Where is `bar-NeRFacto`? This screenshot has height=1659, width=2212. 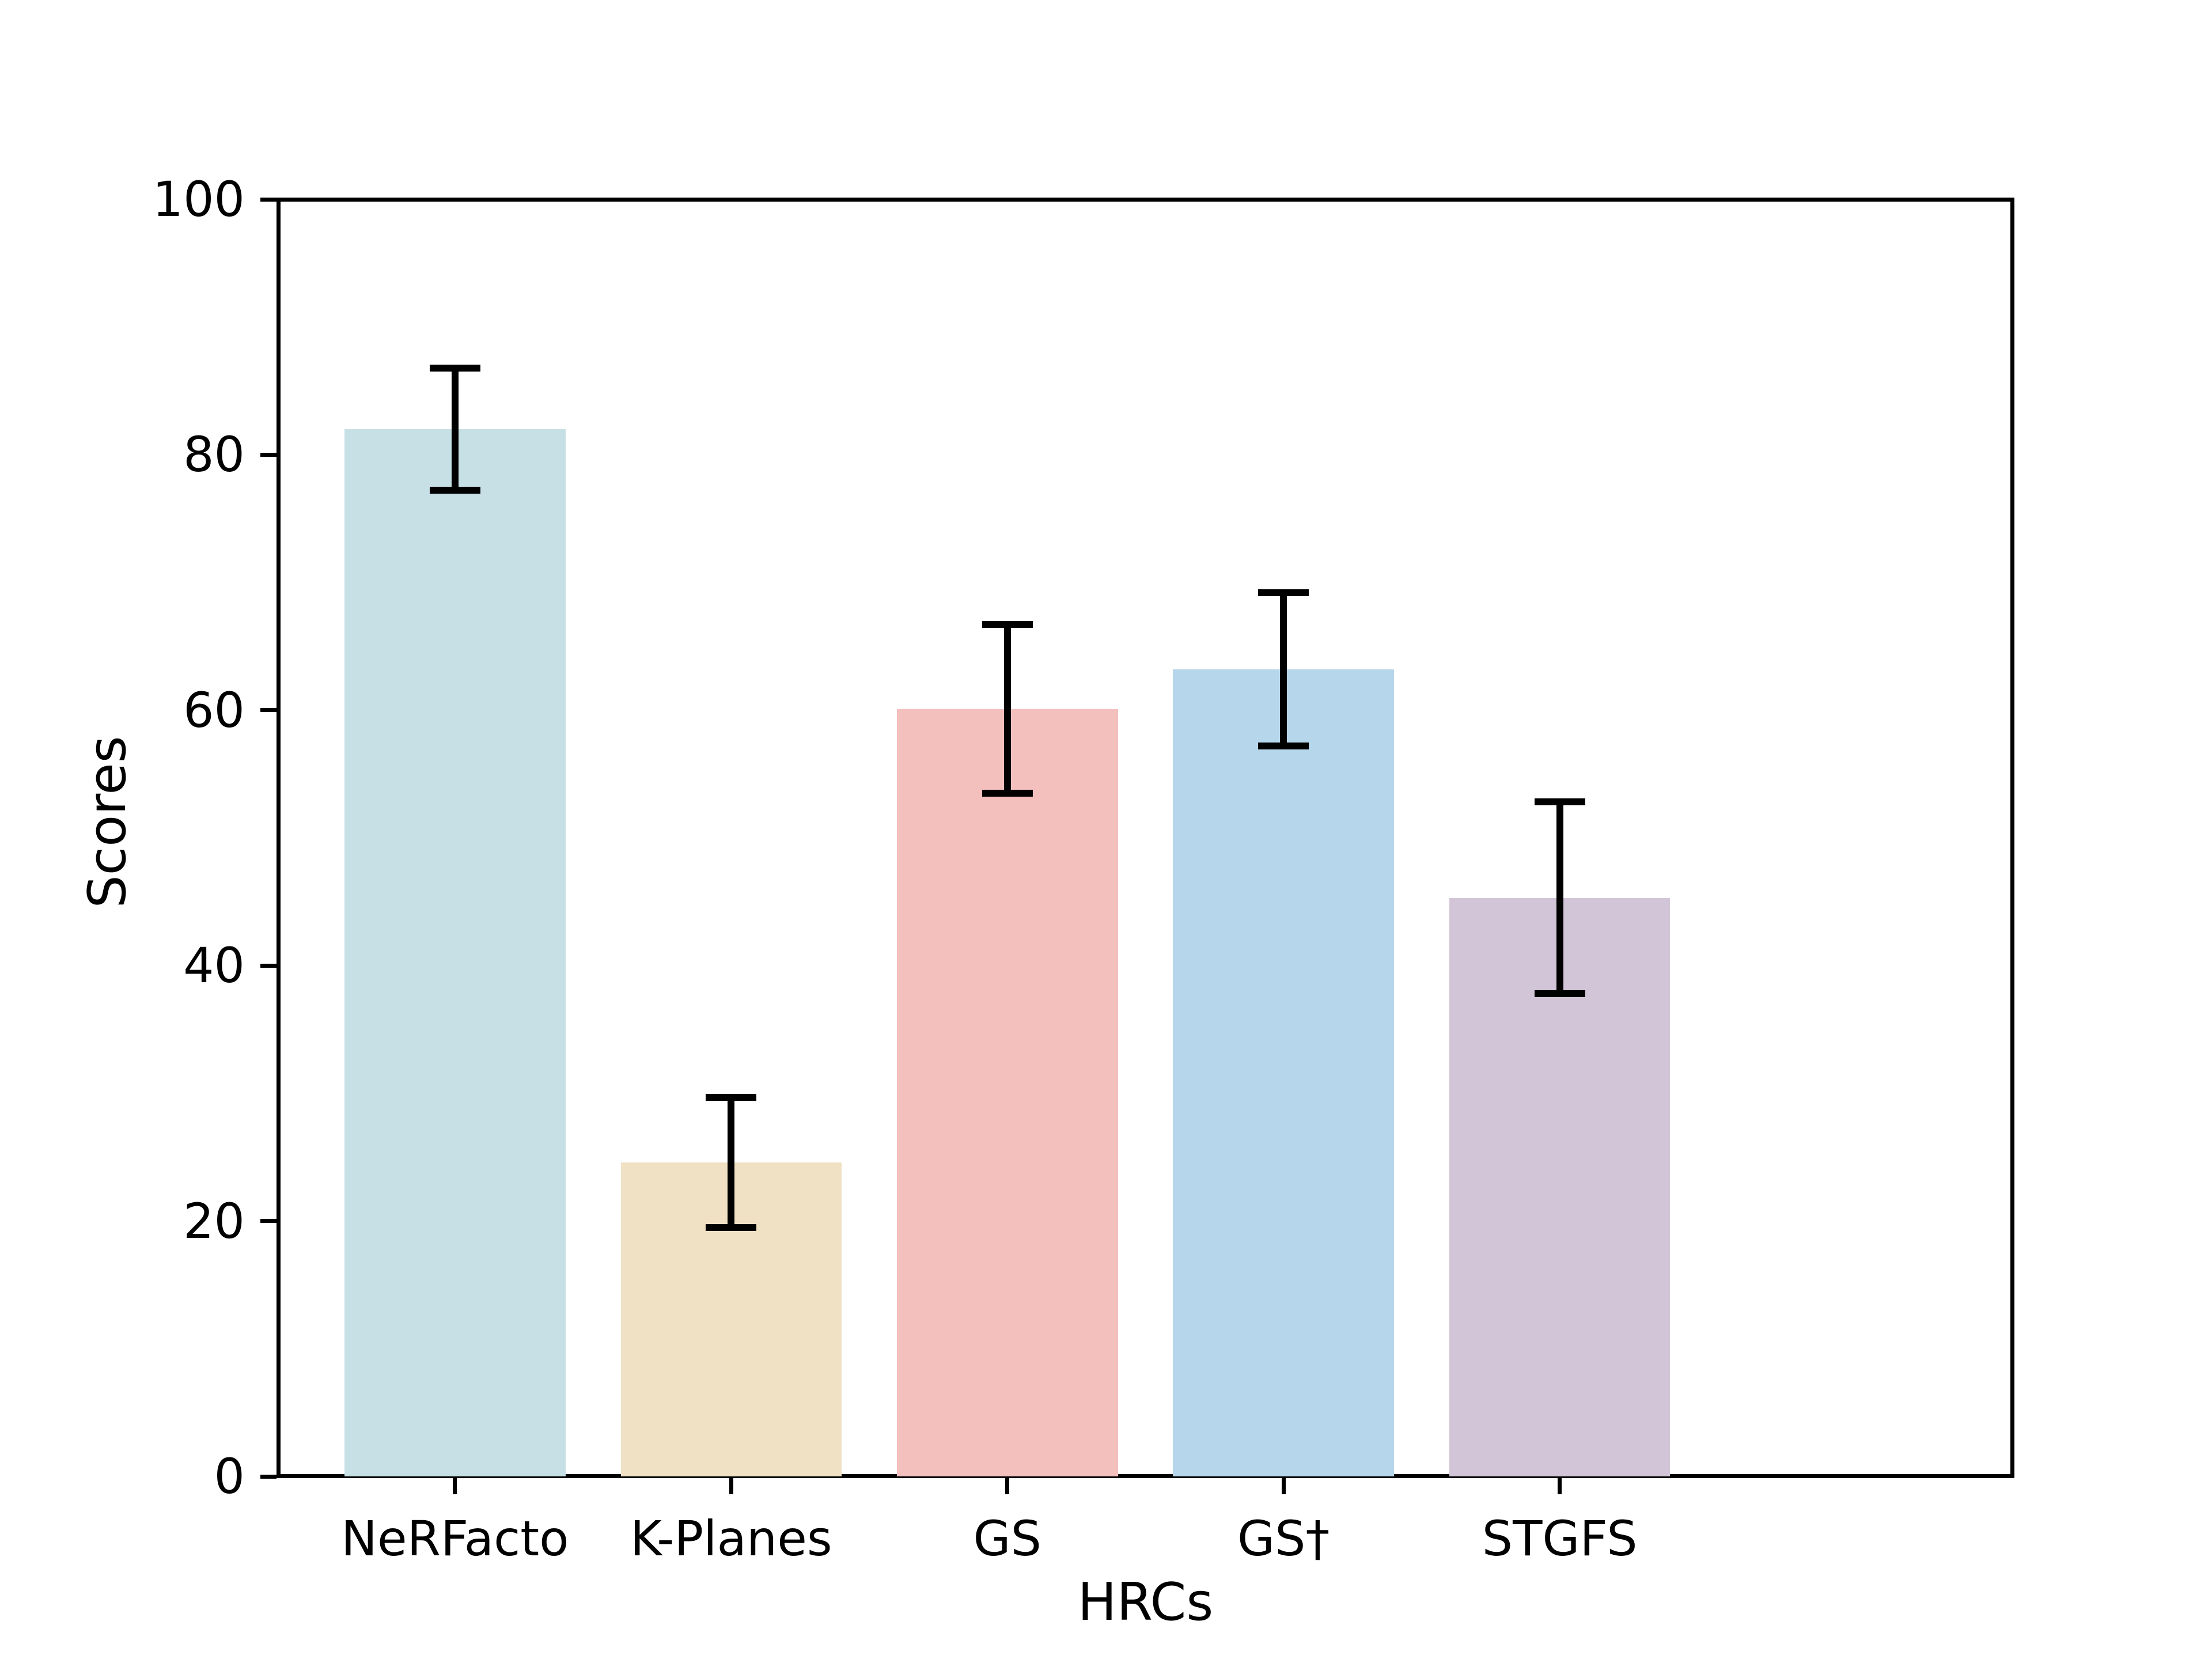
bar-NeRFacto is located at coordinates (455, 952).